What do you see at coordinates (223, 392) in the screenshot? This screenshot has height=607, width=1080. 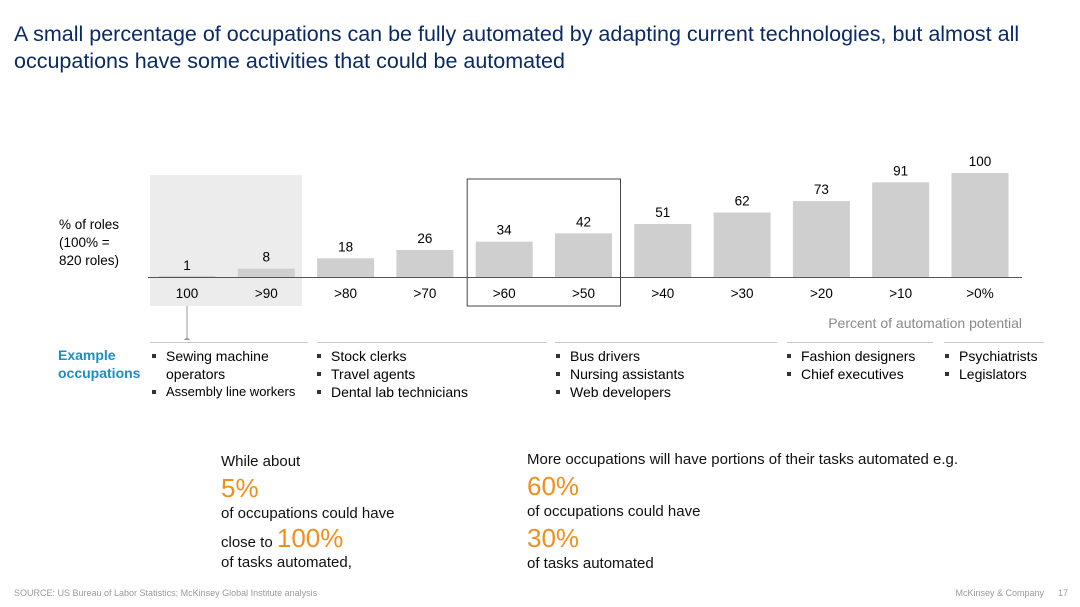 I see `occupation-item: Assembly line workers` at bounding box center [223, 392].